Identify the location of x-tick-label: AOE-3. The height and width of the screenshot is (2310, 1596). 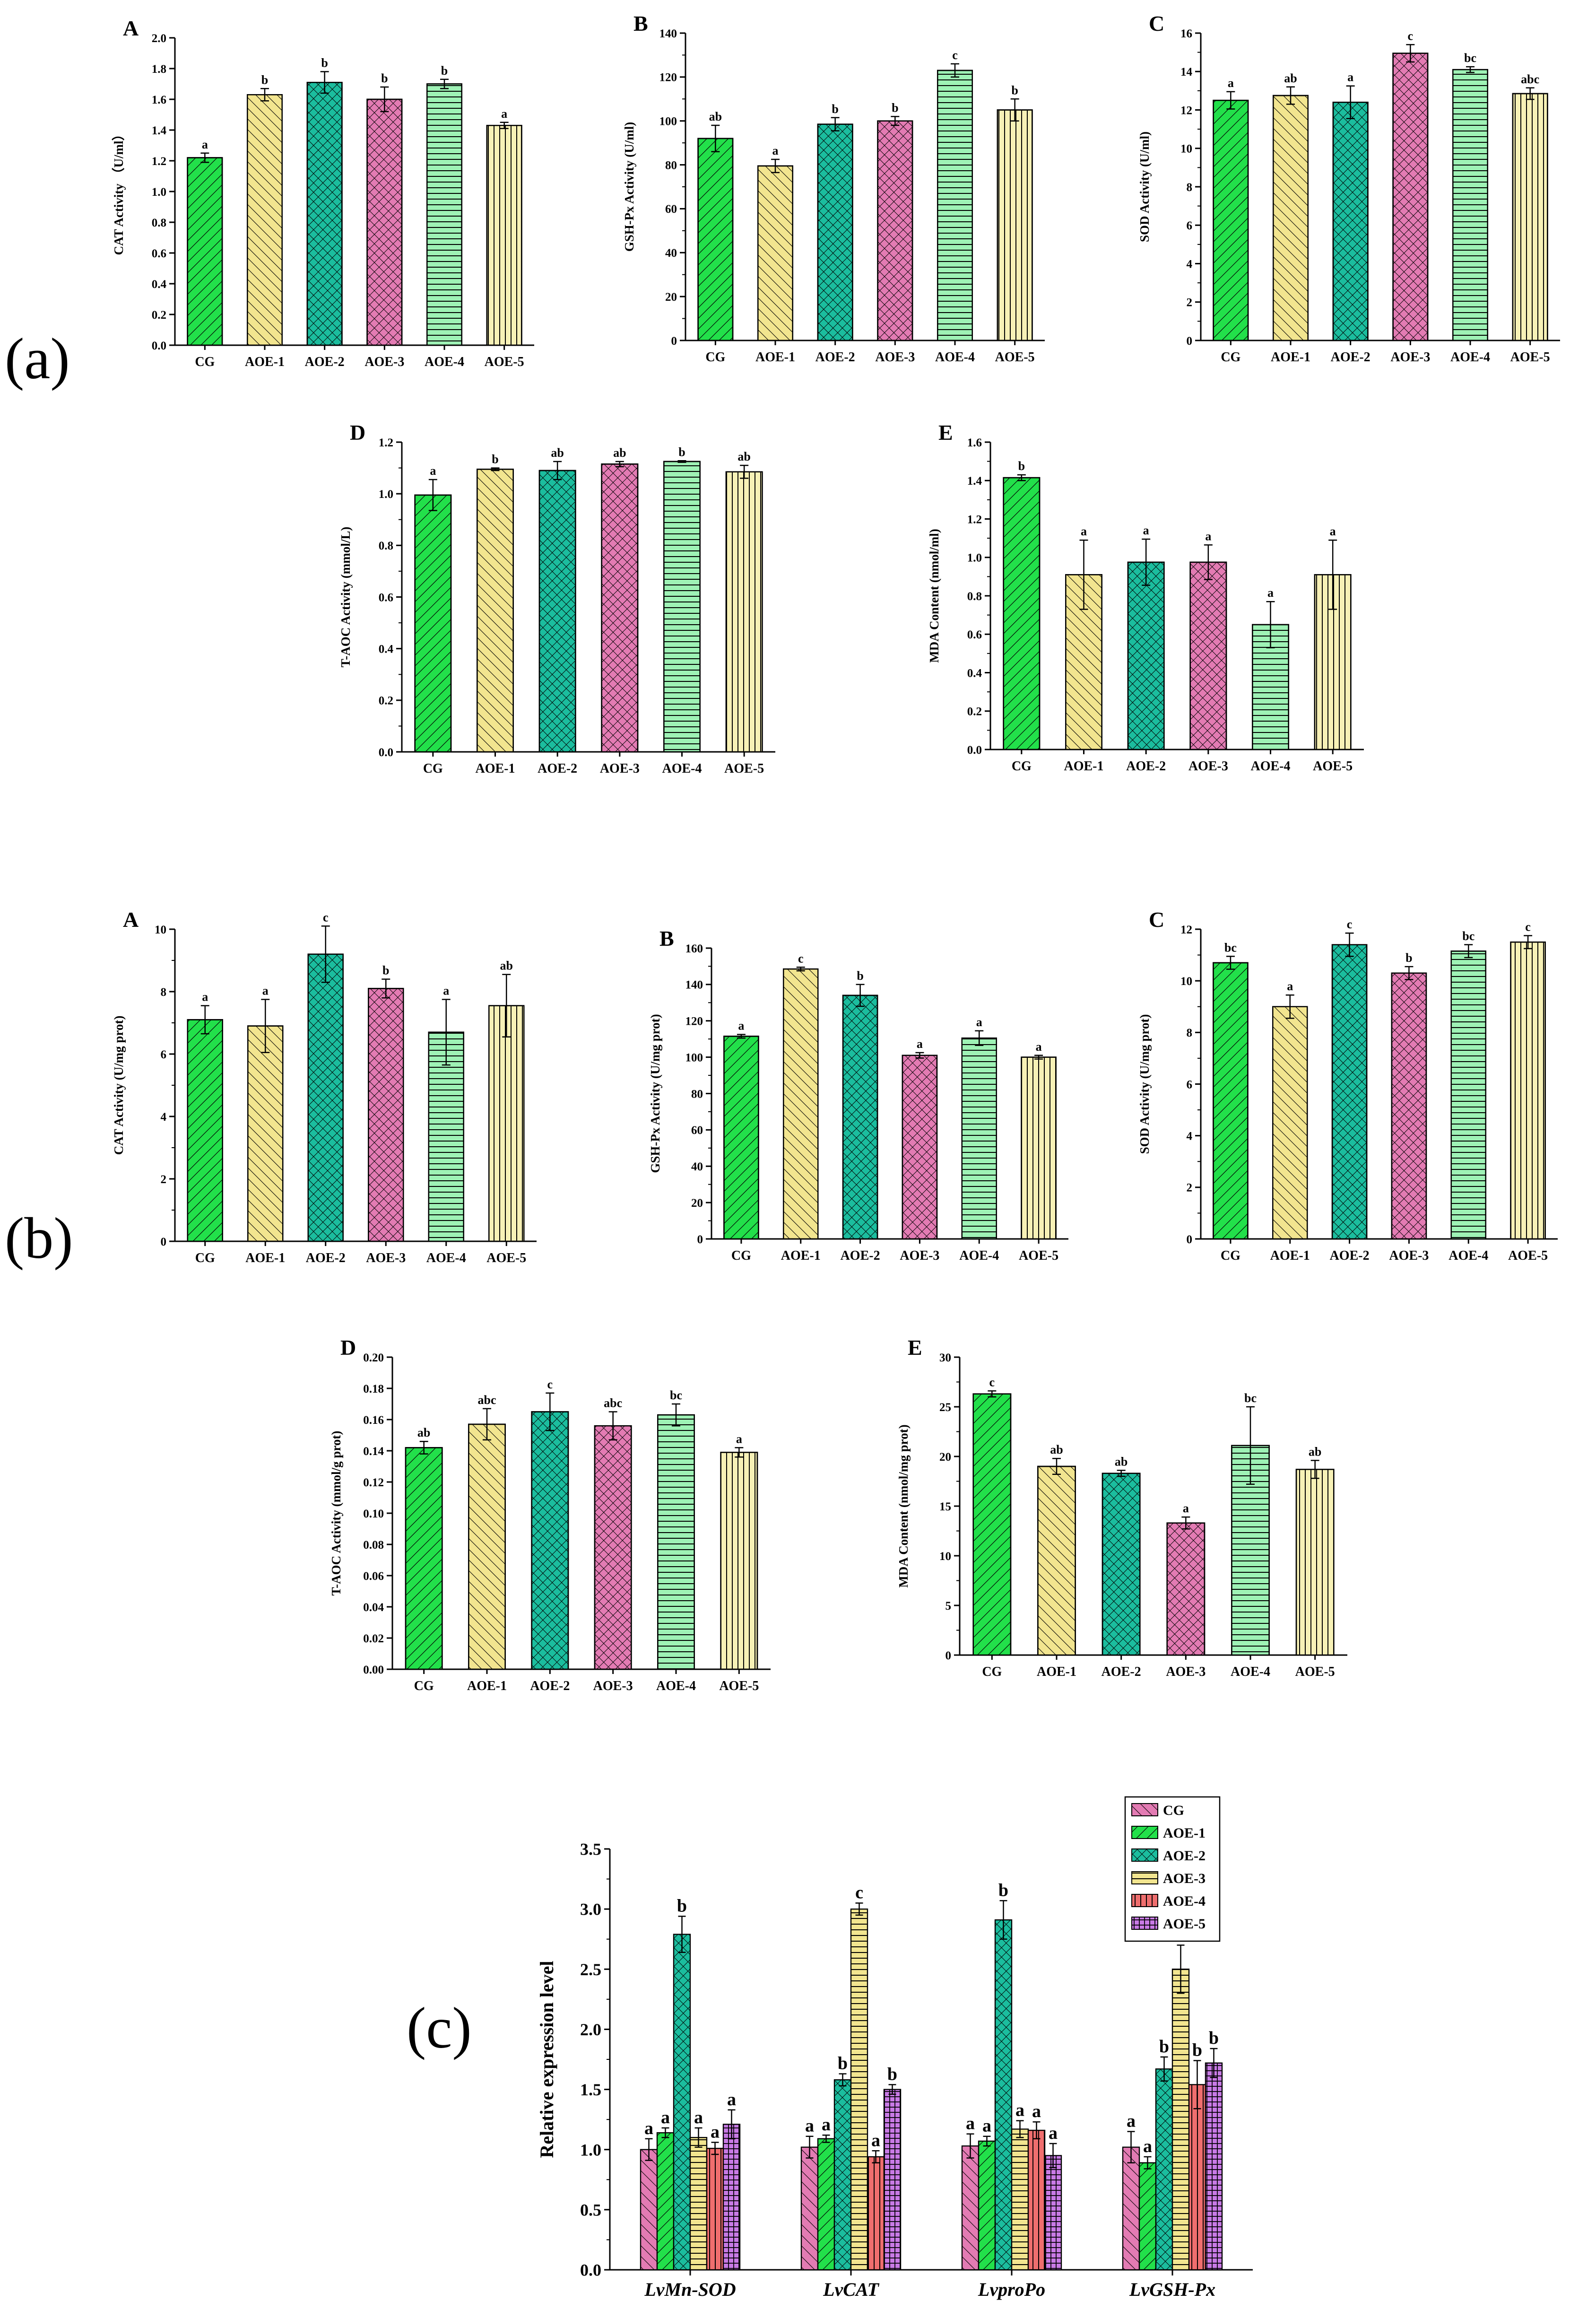
(386, 1258).